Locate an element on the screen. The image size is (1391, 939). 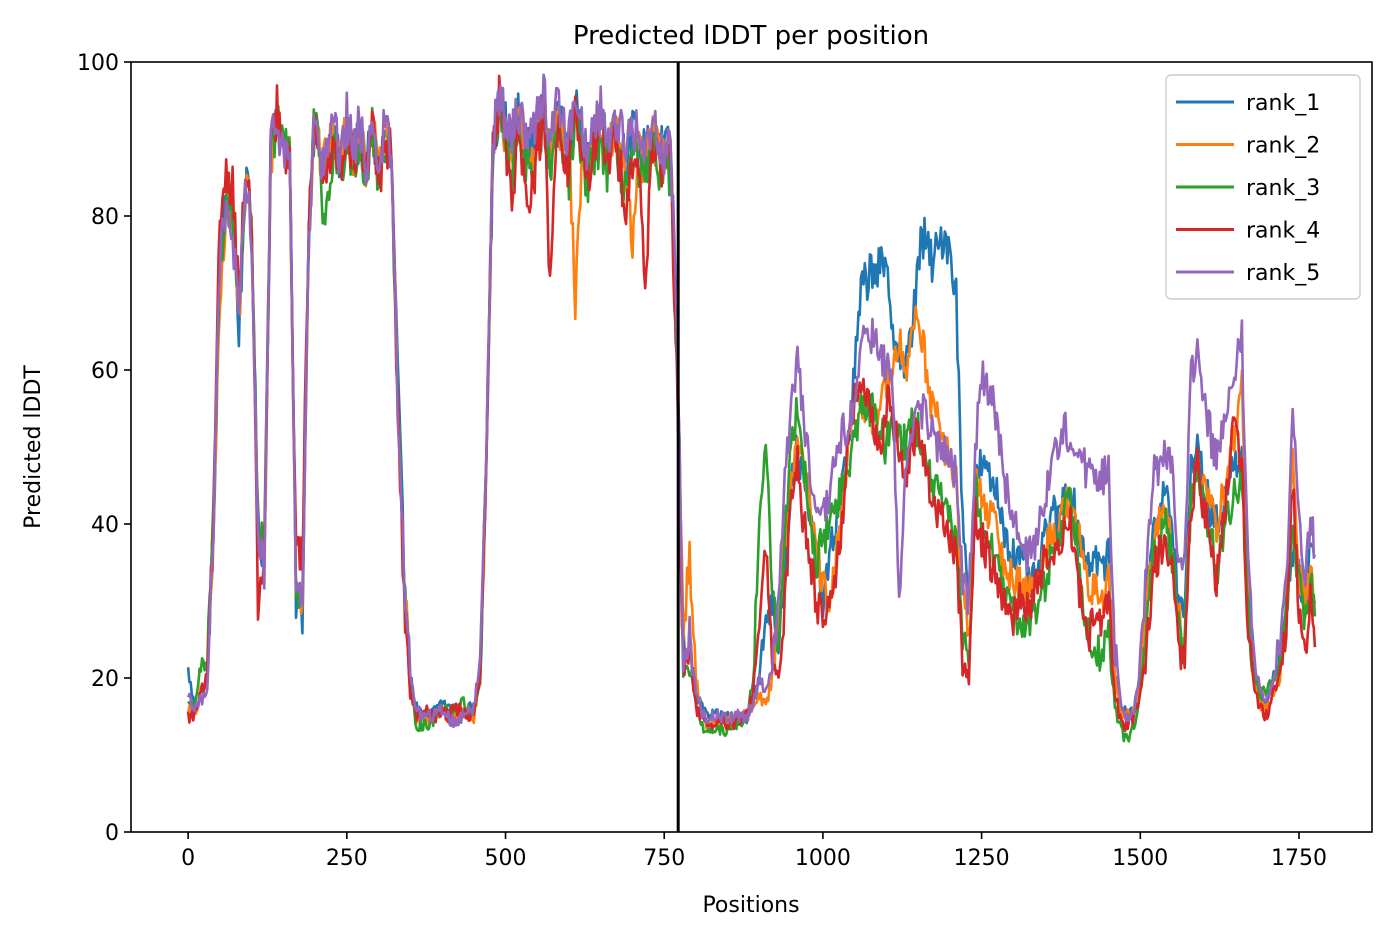
legend-box is located at coordinates (1263, 187).